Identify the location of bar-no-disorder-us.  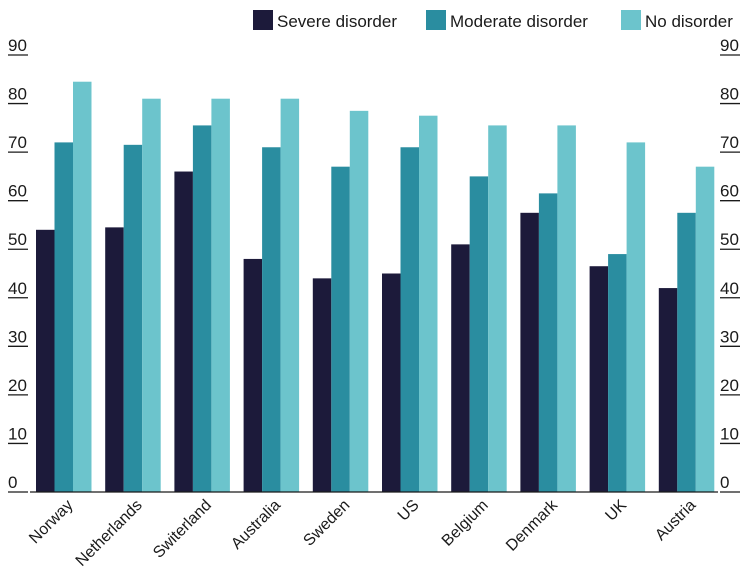
(428, 303).